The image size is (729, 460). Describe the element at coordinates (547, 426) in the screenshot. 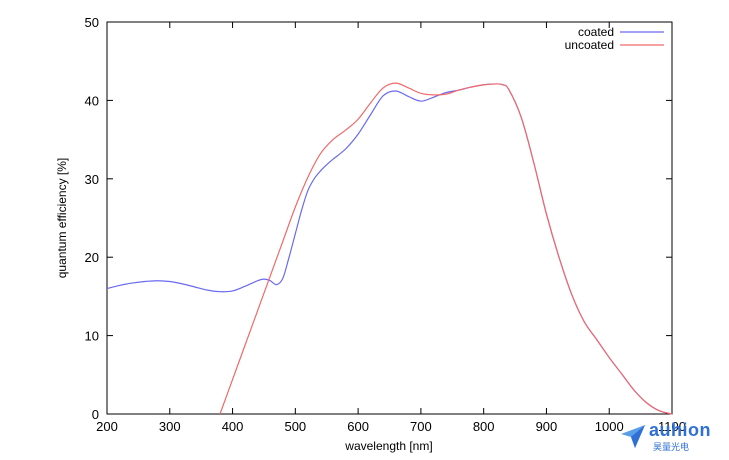

I see `x-tick-label: 900` at that location.